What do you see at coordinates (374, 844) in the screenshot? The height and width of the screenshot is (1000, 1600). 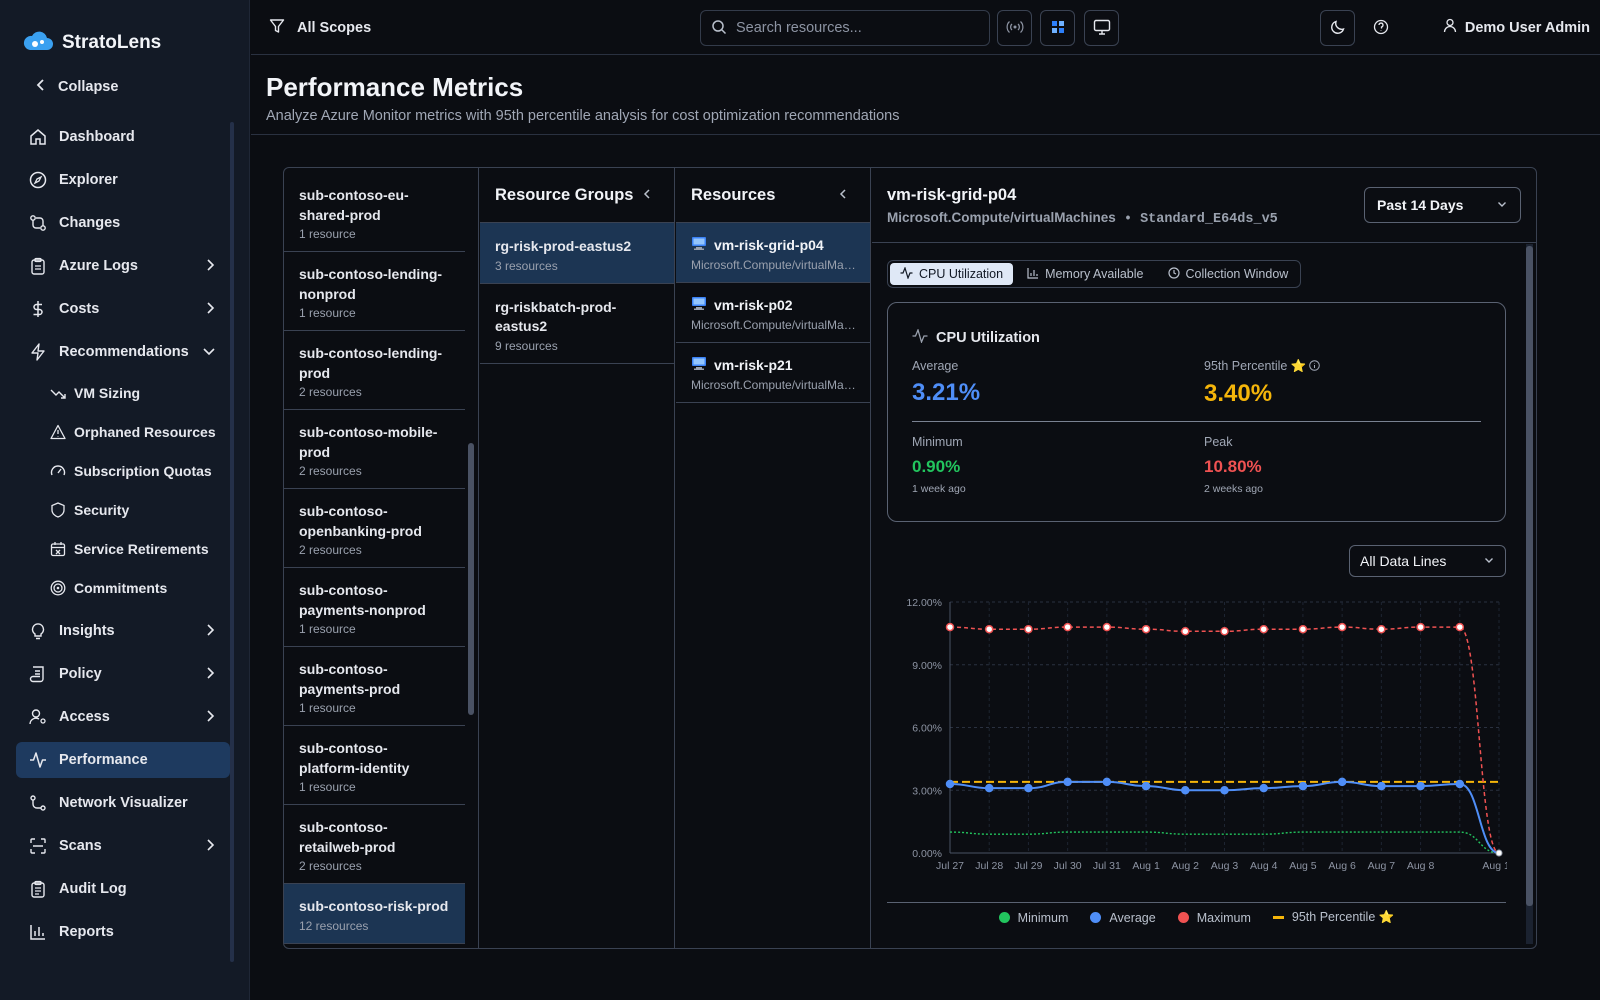 I see `subscription-item: sub-contoso-retailweb-prod 2 resources` at bounding box center [374, 844].